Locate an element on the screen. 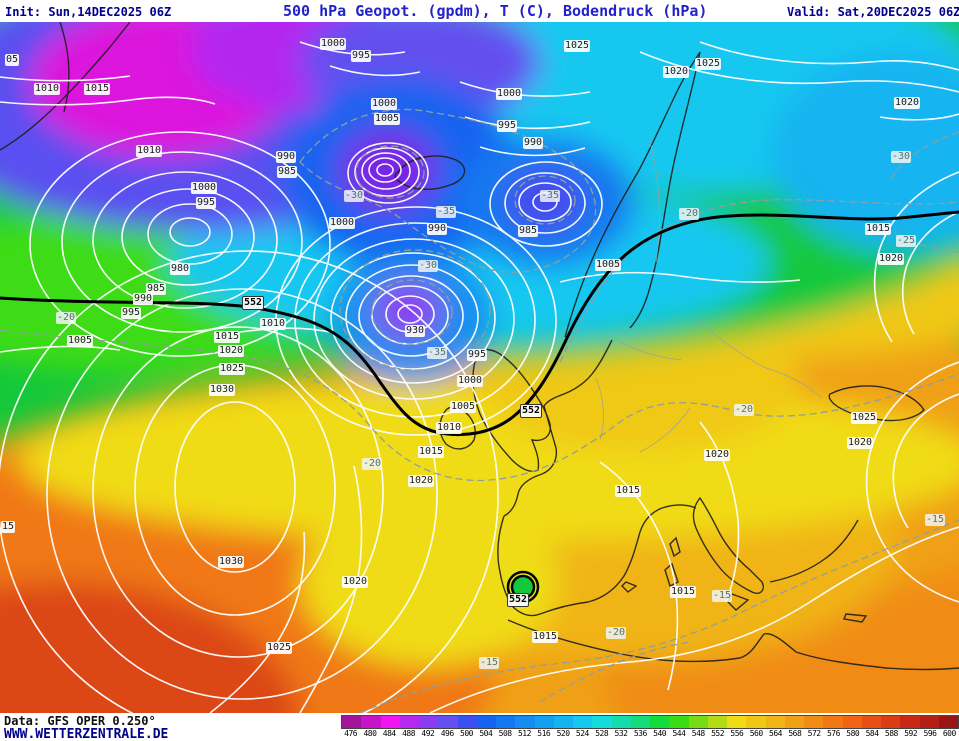 This screenshot has height=741, width=959. website-label: WWW.WETTERZENTRALE.DE is located at coordinates (86, 734).